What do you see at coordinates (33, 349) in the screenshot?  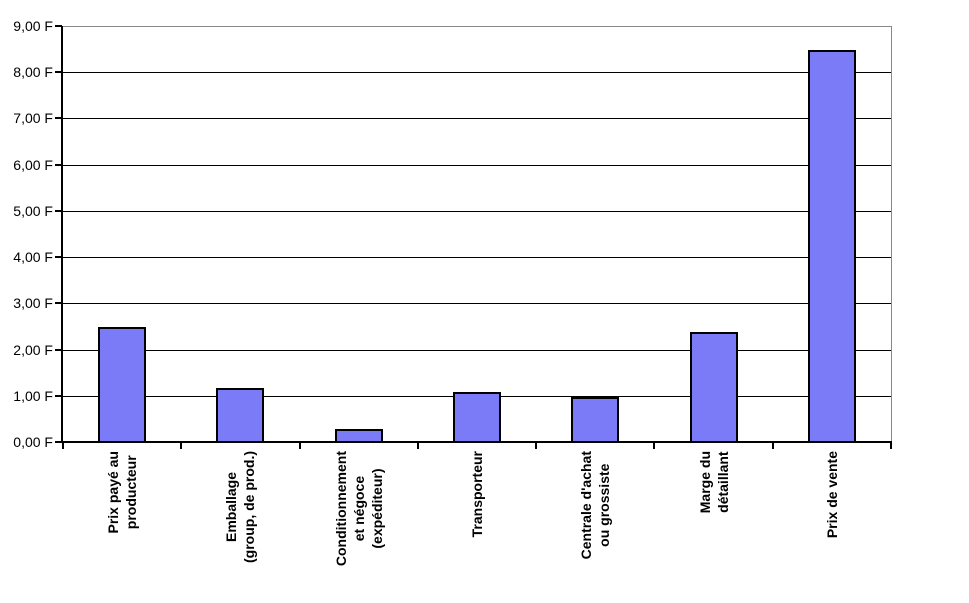 I see `y-axis-tick-label: 2,00 F` at bounding box center [33, 349].